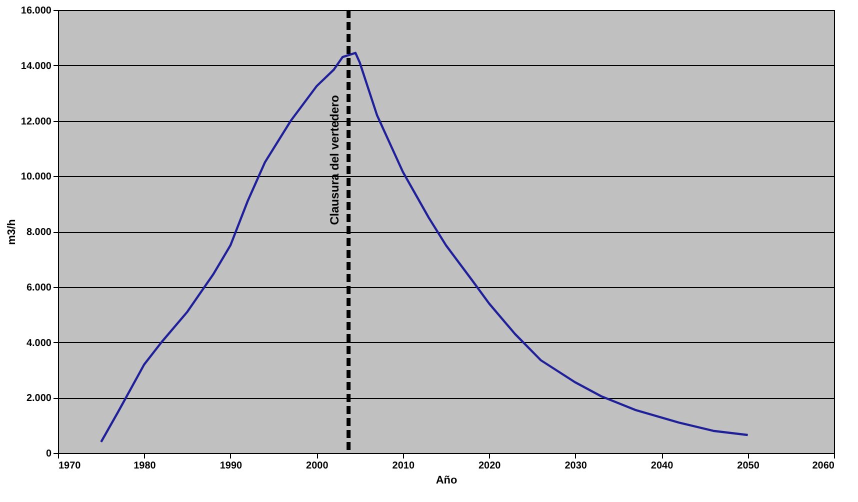 The height and width of the screenshot is (502, 858). What do you see at coordinates (70, 466) in the screenshot?
I see `x-tick-label: 1970` at bounding box center [70, 466].